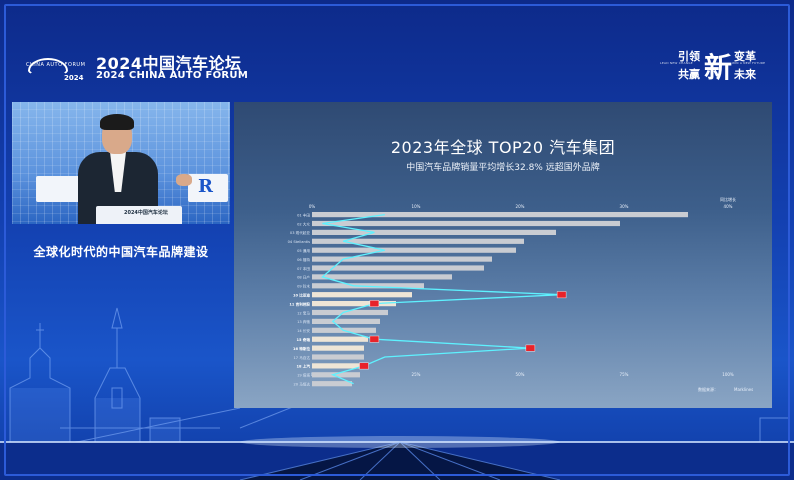  I want to click on top-axis-tick: 40%, so click(728, 206).